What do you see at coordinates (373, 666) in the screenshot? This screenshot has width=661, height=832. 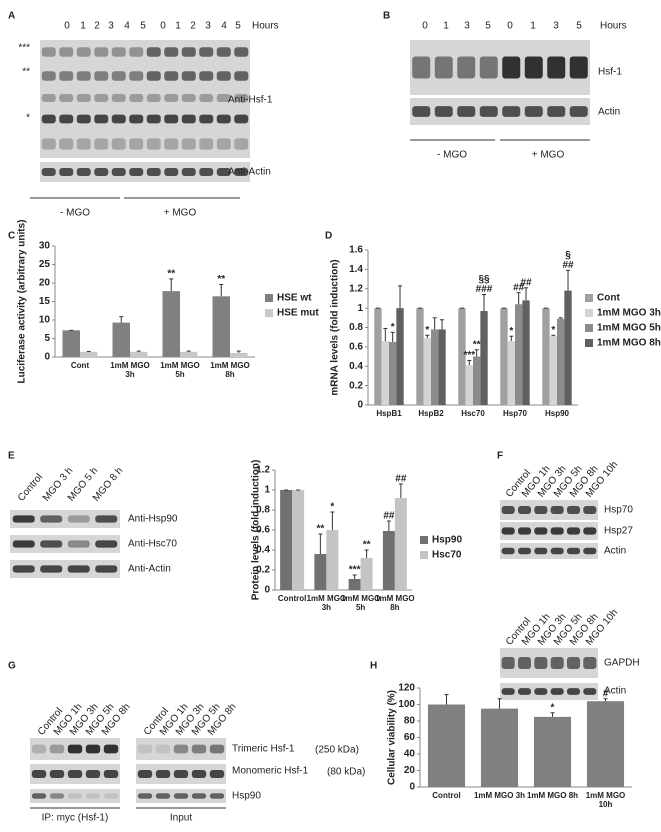 I see `panel-letter: H` at bounding box center [373, 666].